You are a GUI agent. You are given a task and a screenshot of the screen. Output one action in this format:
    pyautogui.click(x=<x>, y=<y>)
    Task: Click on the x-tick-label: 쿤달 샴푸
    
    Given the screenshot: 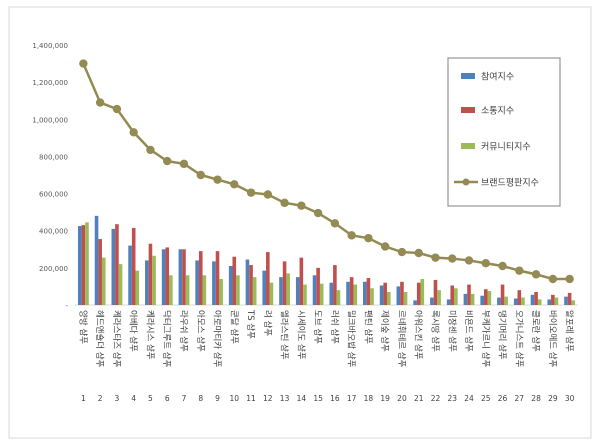 What is the action you would take?
    pyautogui.click(x=233, y=327)
    